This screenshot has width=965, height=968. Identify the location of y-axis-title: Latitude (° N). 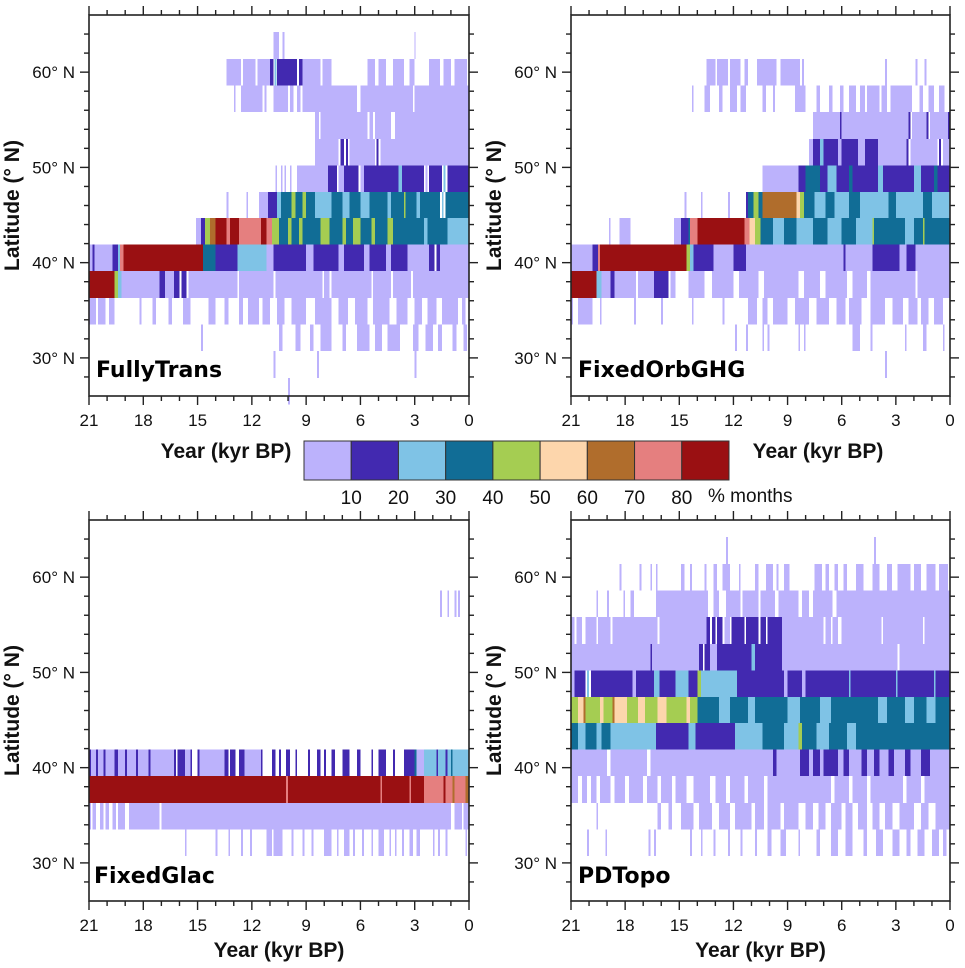
(494, 710).